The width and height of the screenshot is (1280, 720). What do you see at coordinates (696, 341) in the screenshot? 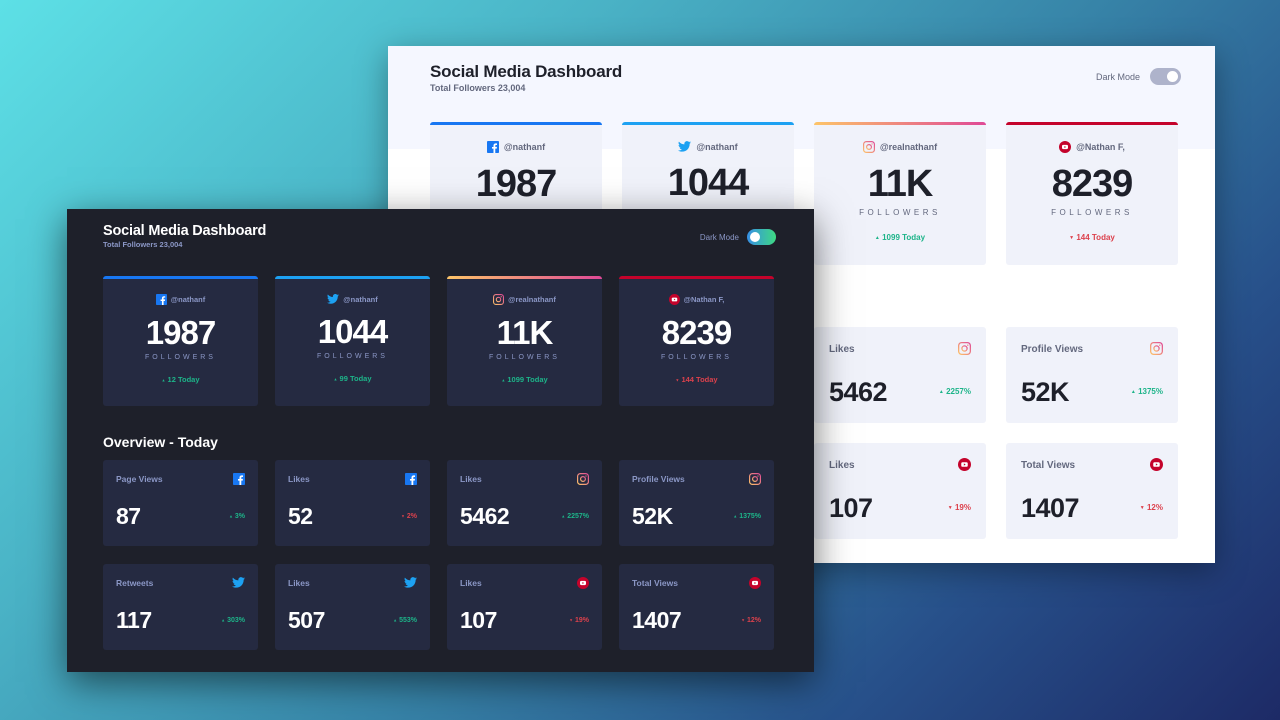
I see `follower-card-youtube: @Nathan F, 8239 FOLLOWERS ▼ 144 Today` at bounding box center [696, 341].